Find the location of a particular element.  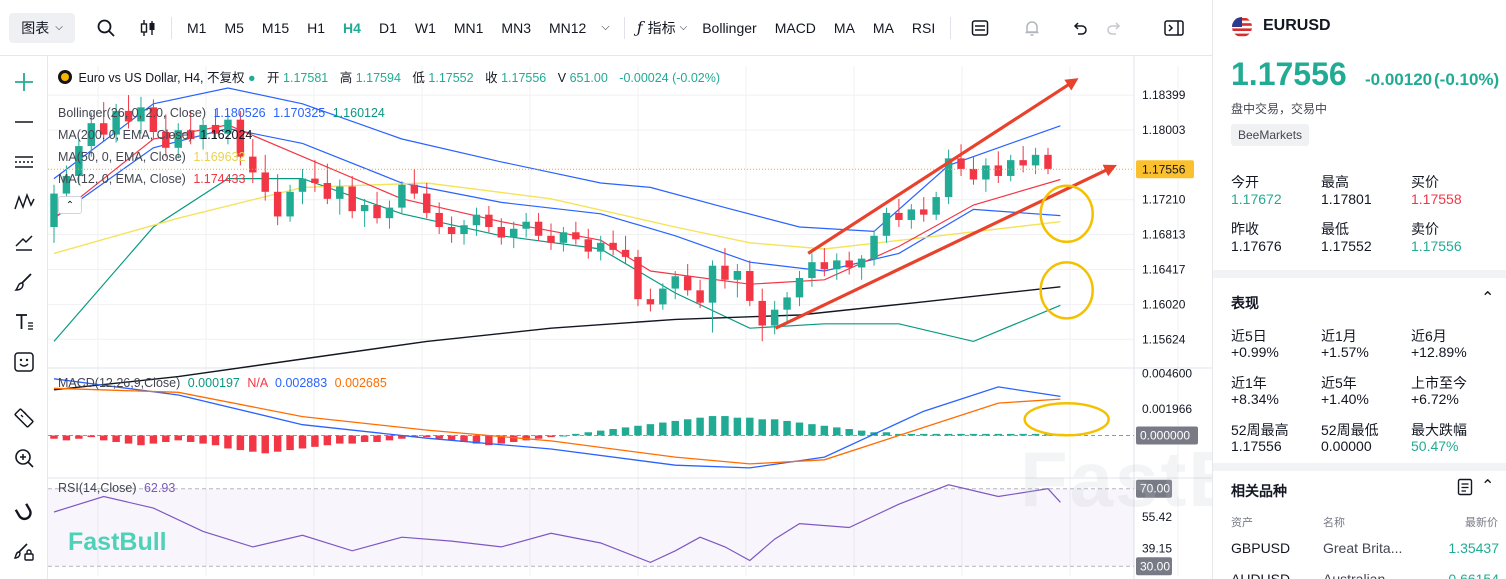

stat-value: 1.17801 is located at coordinates (1346, 199).